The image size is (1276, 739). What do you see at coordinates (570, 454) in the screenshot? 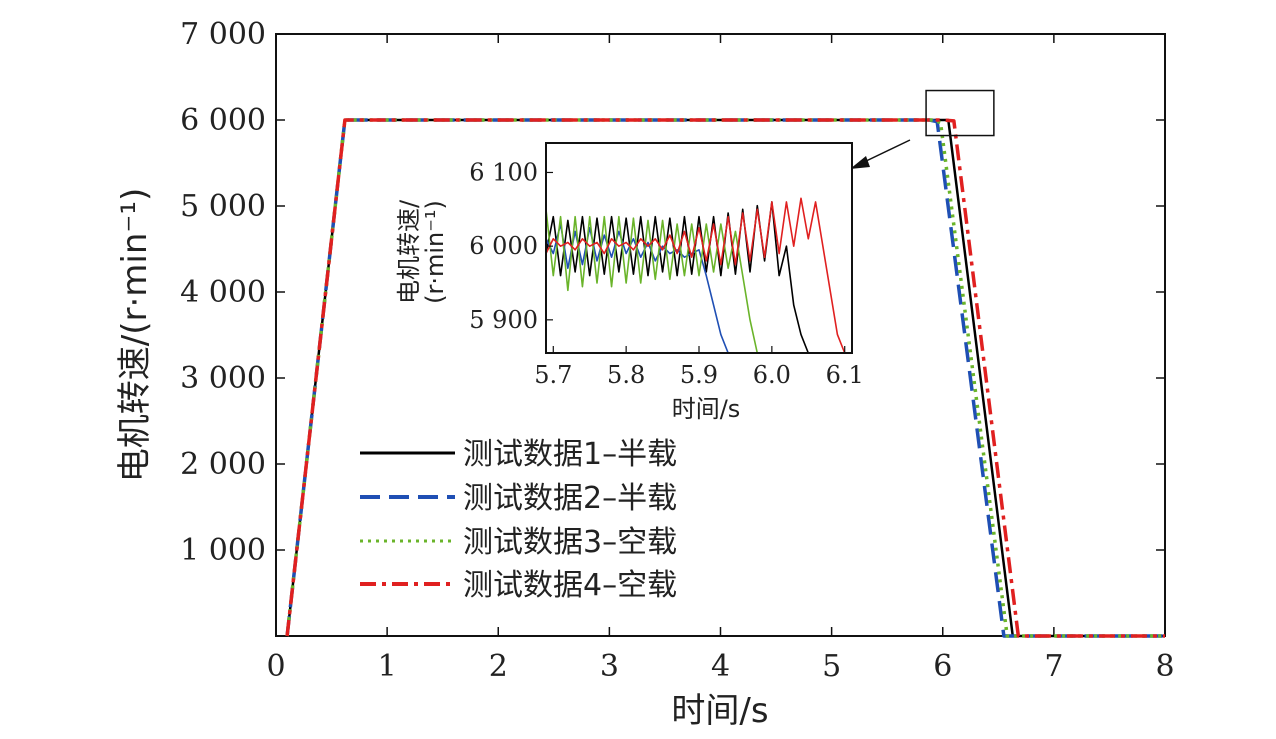
I see `legend-label-1: 测试数据1–半载` at bounding box center [570, 454].